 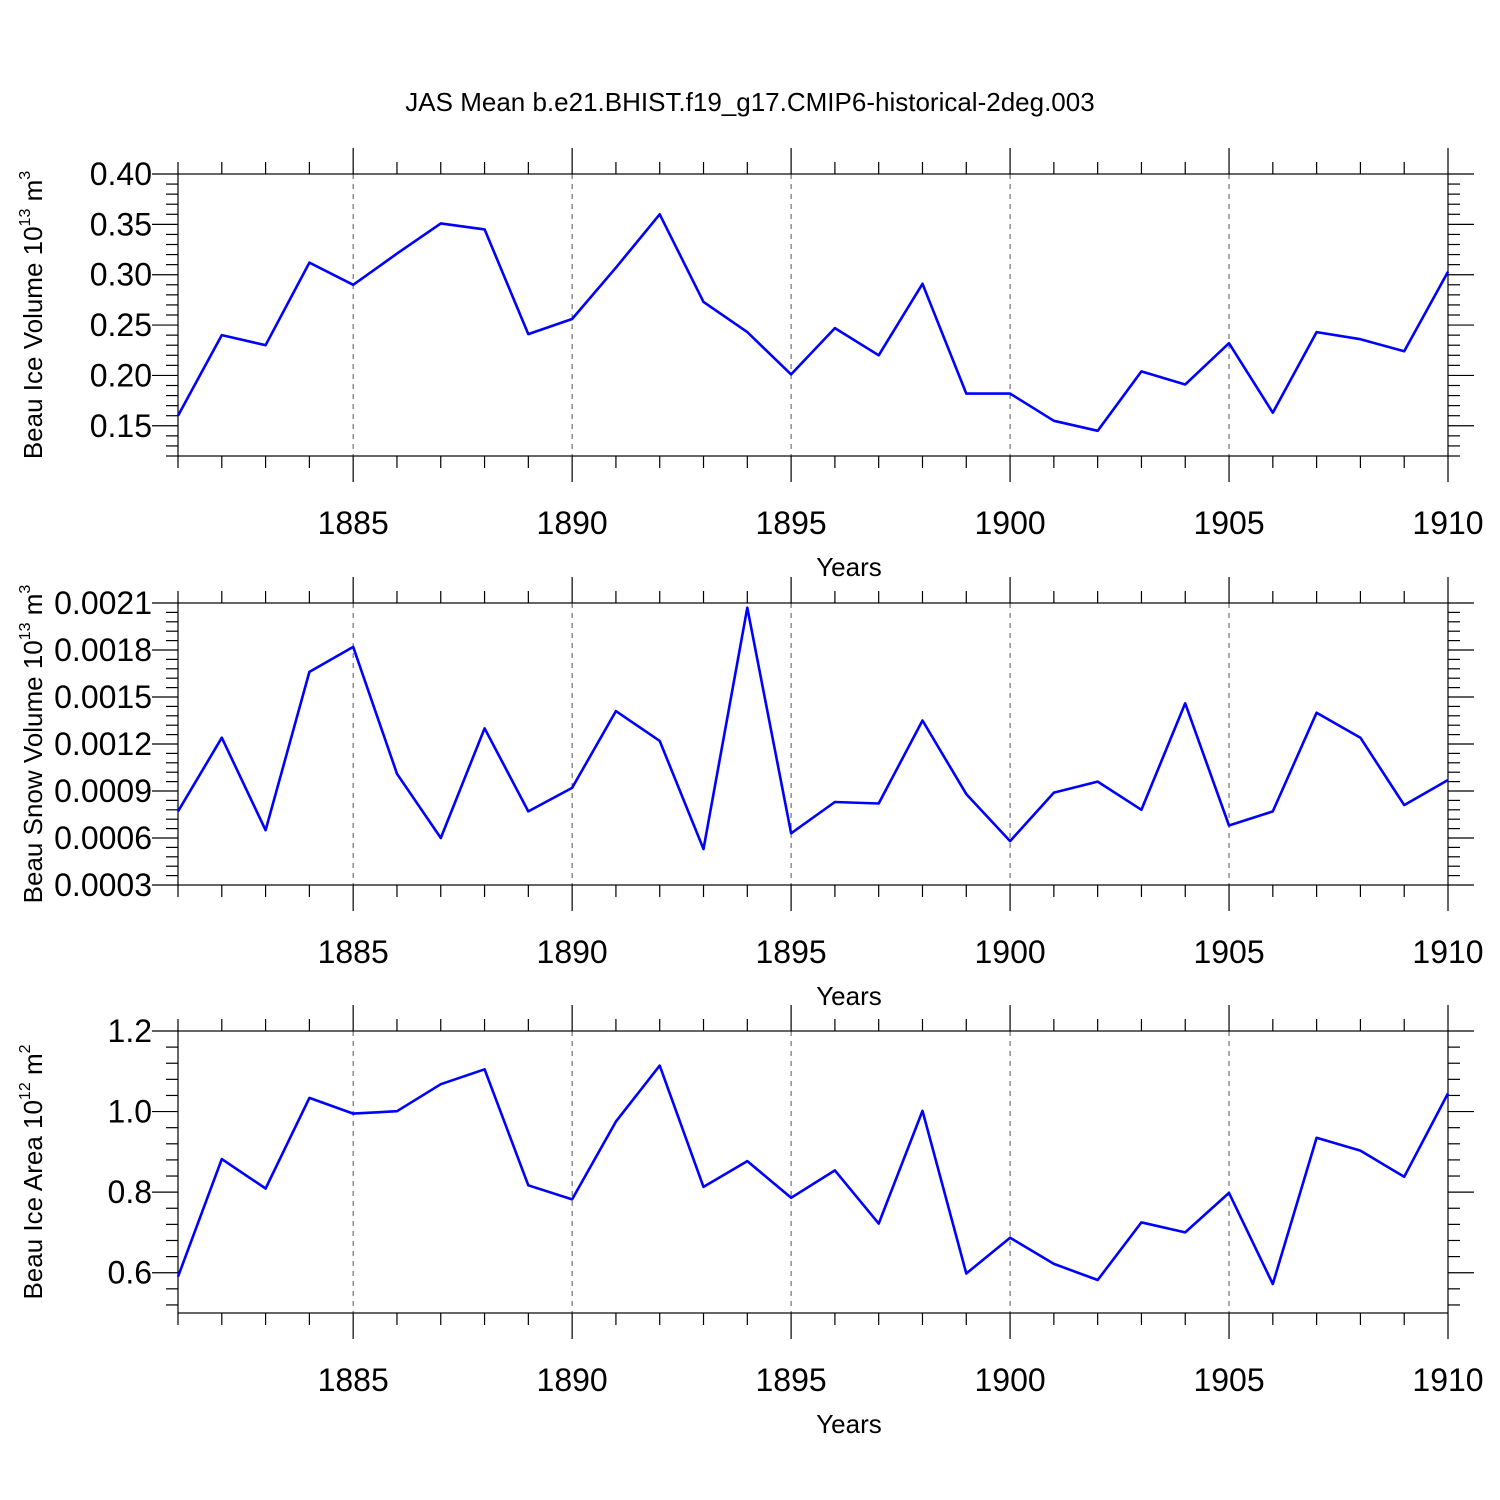 I want to click on y-axis-title-exponent: 12, so click(x=25, y=1091).